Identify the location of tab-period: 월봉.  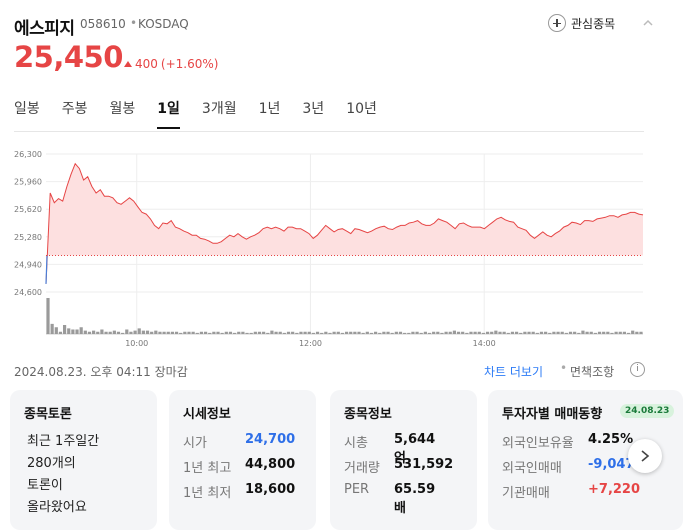
(122, 109).